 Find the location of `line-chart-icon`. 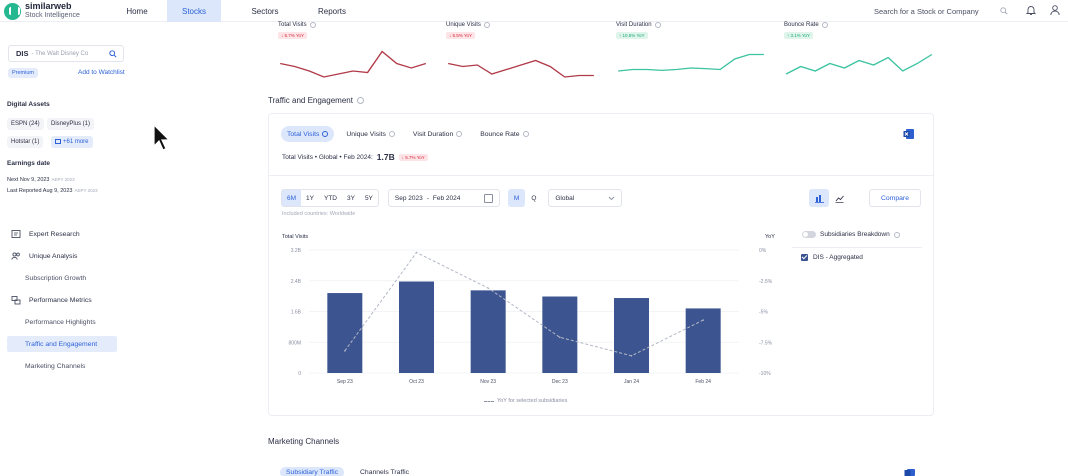

line-chart-icon is located at coordinates (839, 199).